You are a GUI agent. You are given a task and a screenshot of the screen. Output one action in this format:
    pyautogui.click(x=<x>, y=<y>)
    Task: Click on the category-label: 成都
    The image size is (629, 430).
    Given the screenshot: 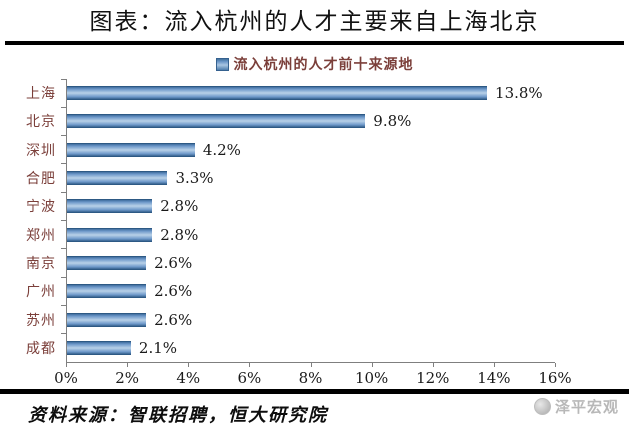 What is the action you would take?
    pyautogui.click(x=41, y=348)
    